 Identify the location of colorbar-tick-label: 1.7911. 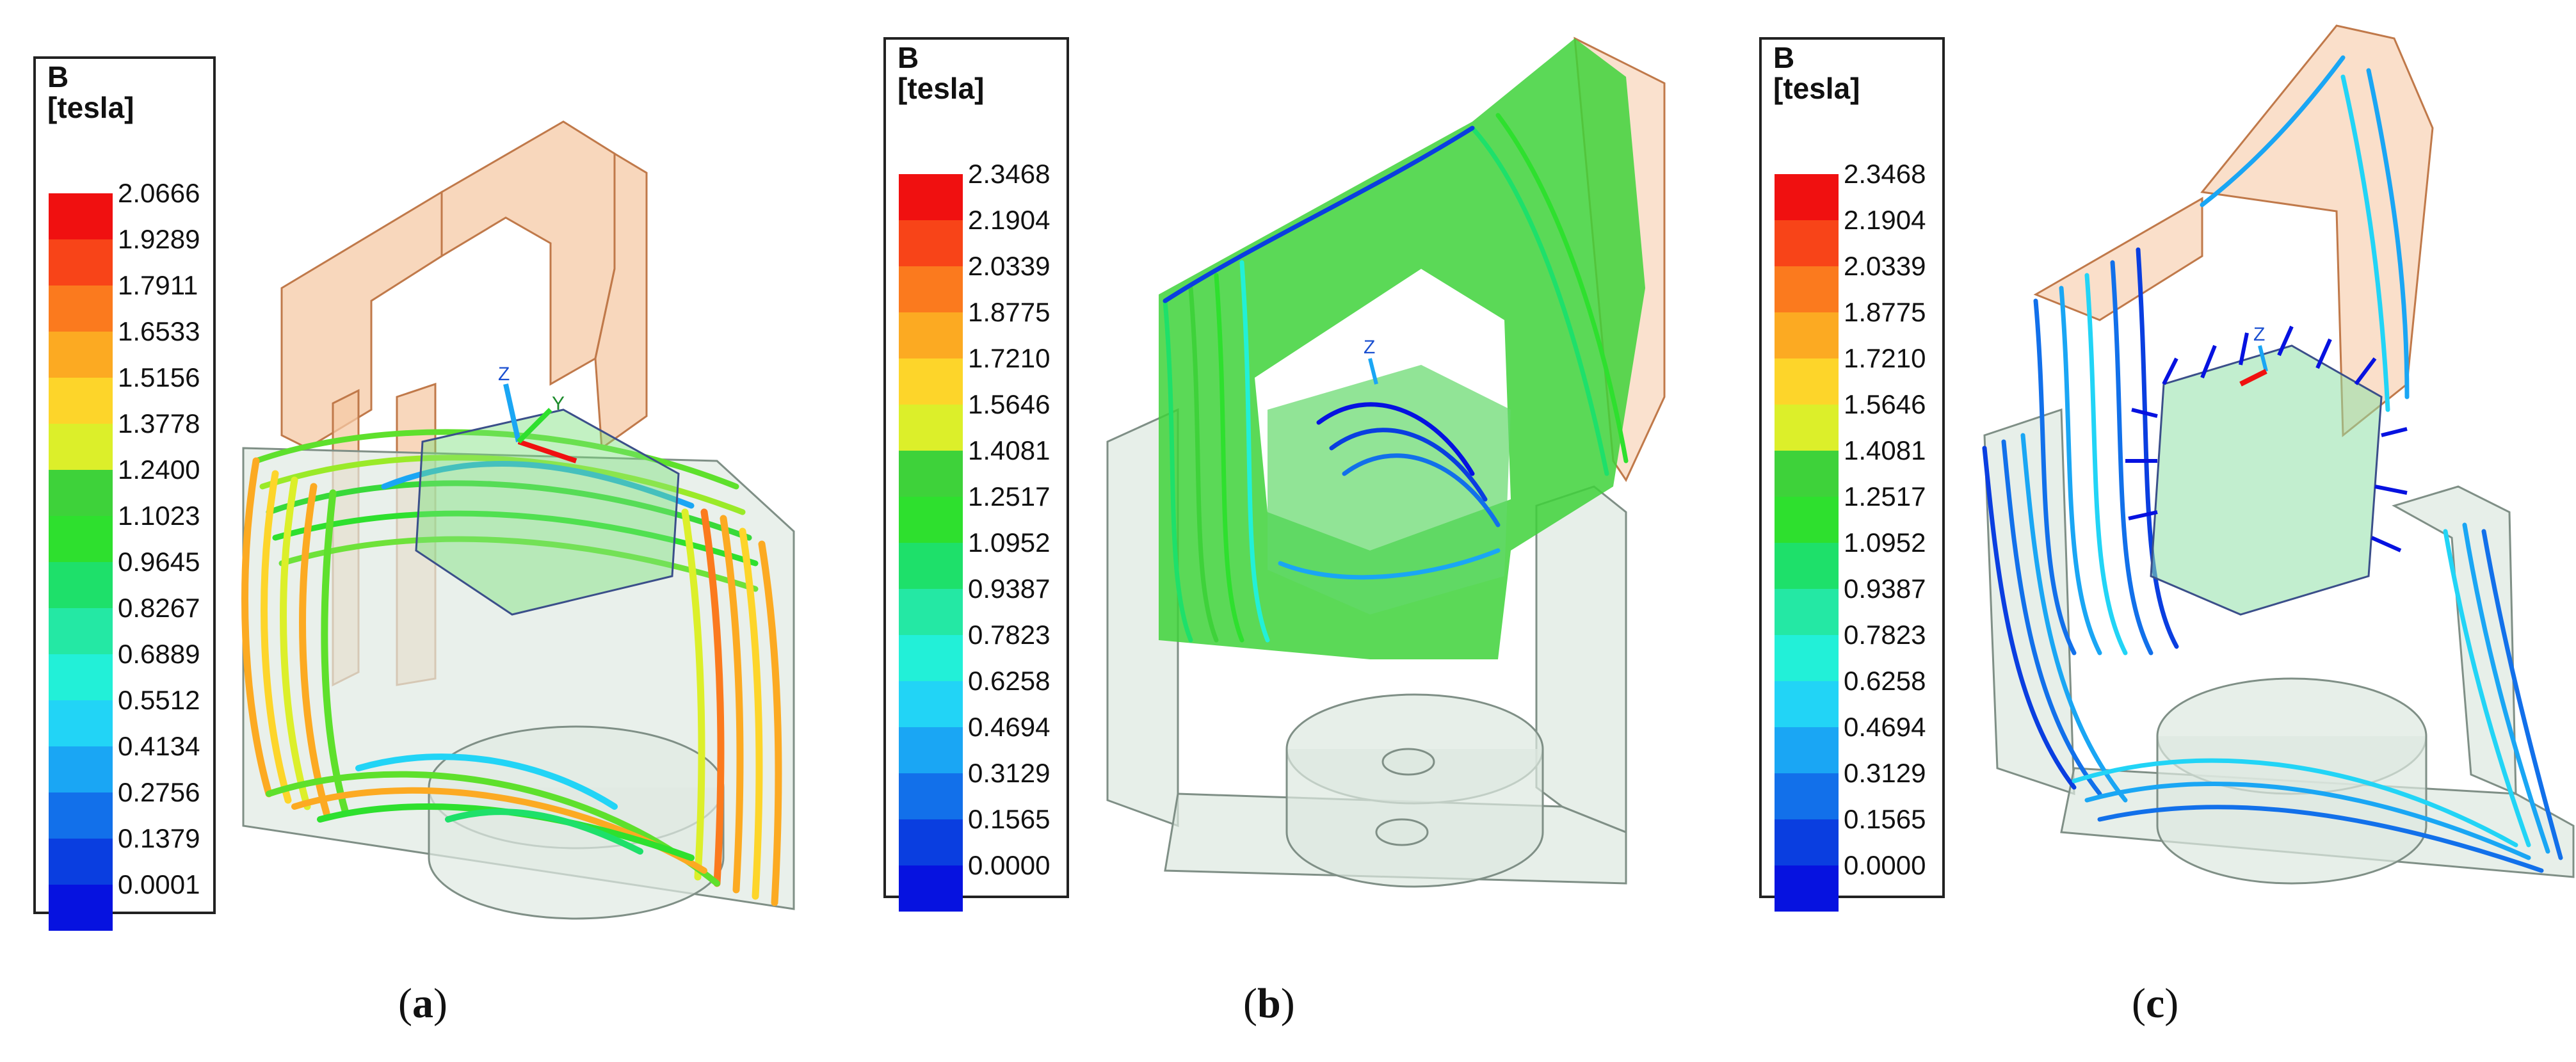
(158, 285).